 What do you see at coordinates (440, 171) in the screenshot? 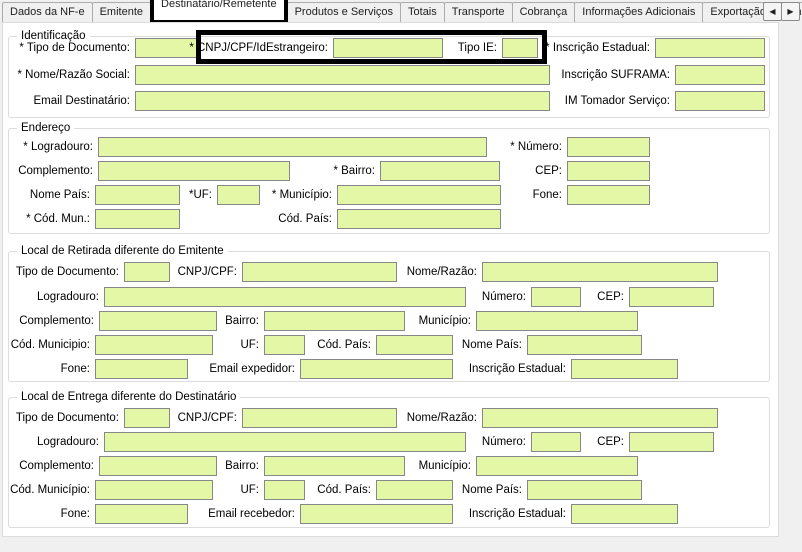
I see `end-bairro-input` at bounding box center [440, 171].